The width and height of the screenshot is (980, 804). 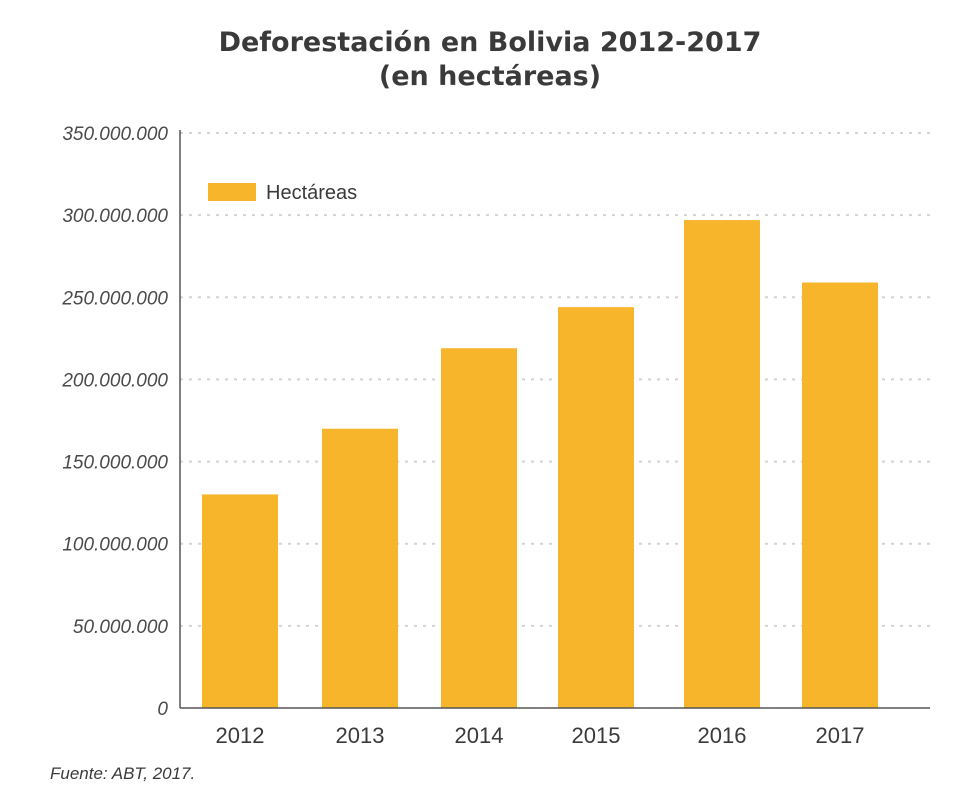 What do you see at coordinates (490, 42) in the screenshot?
I see `chart-title: Deforestación en Bolivia 2012-2017` at bounding box center [490, 42].